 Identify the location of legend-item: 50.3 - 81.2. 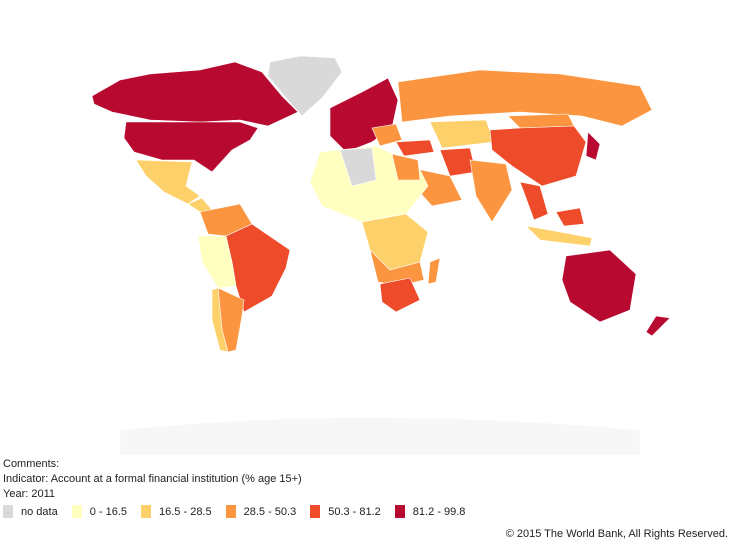
(345, 511).